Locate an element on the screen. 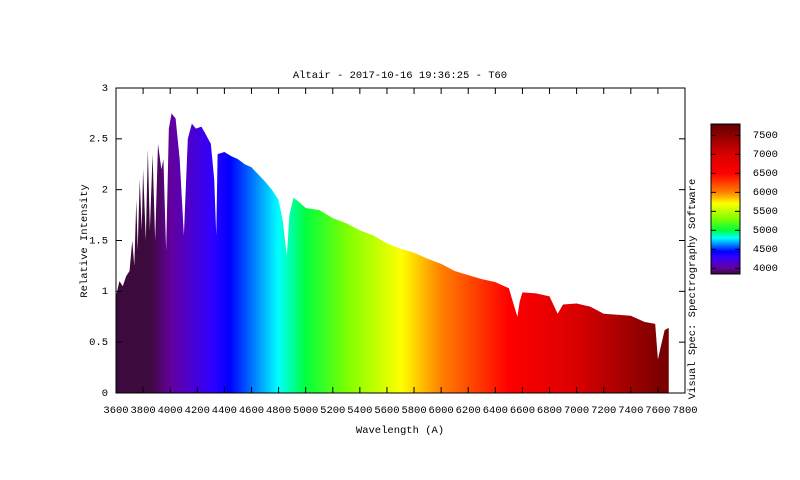 Image resolution: width=800 pixels, height=480 pixels. x-tick-label: 5000 is located at coordinates (305, 411).